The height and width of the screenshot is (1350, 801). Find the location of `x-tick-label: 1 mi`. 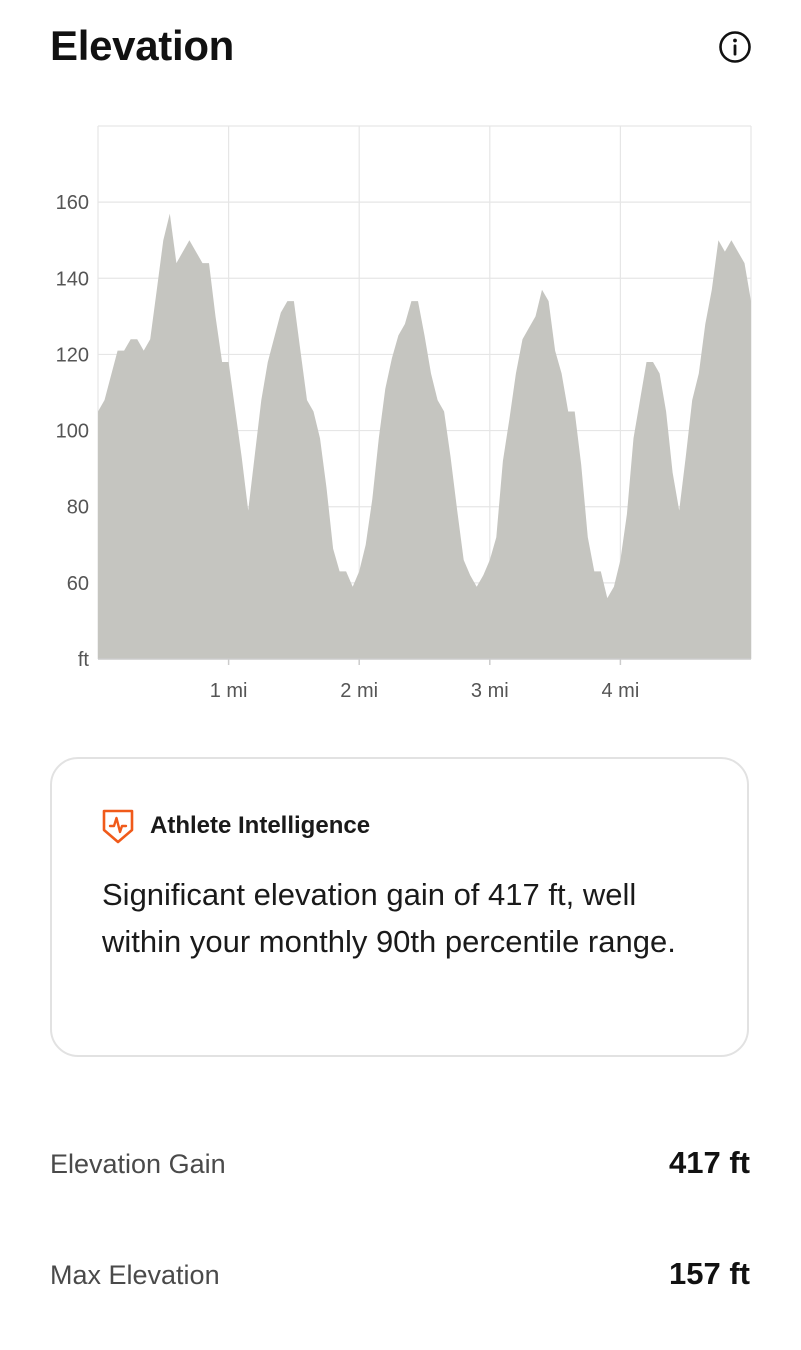

x-tick-label: 1 mi is located at coordinates (229, 691).